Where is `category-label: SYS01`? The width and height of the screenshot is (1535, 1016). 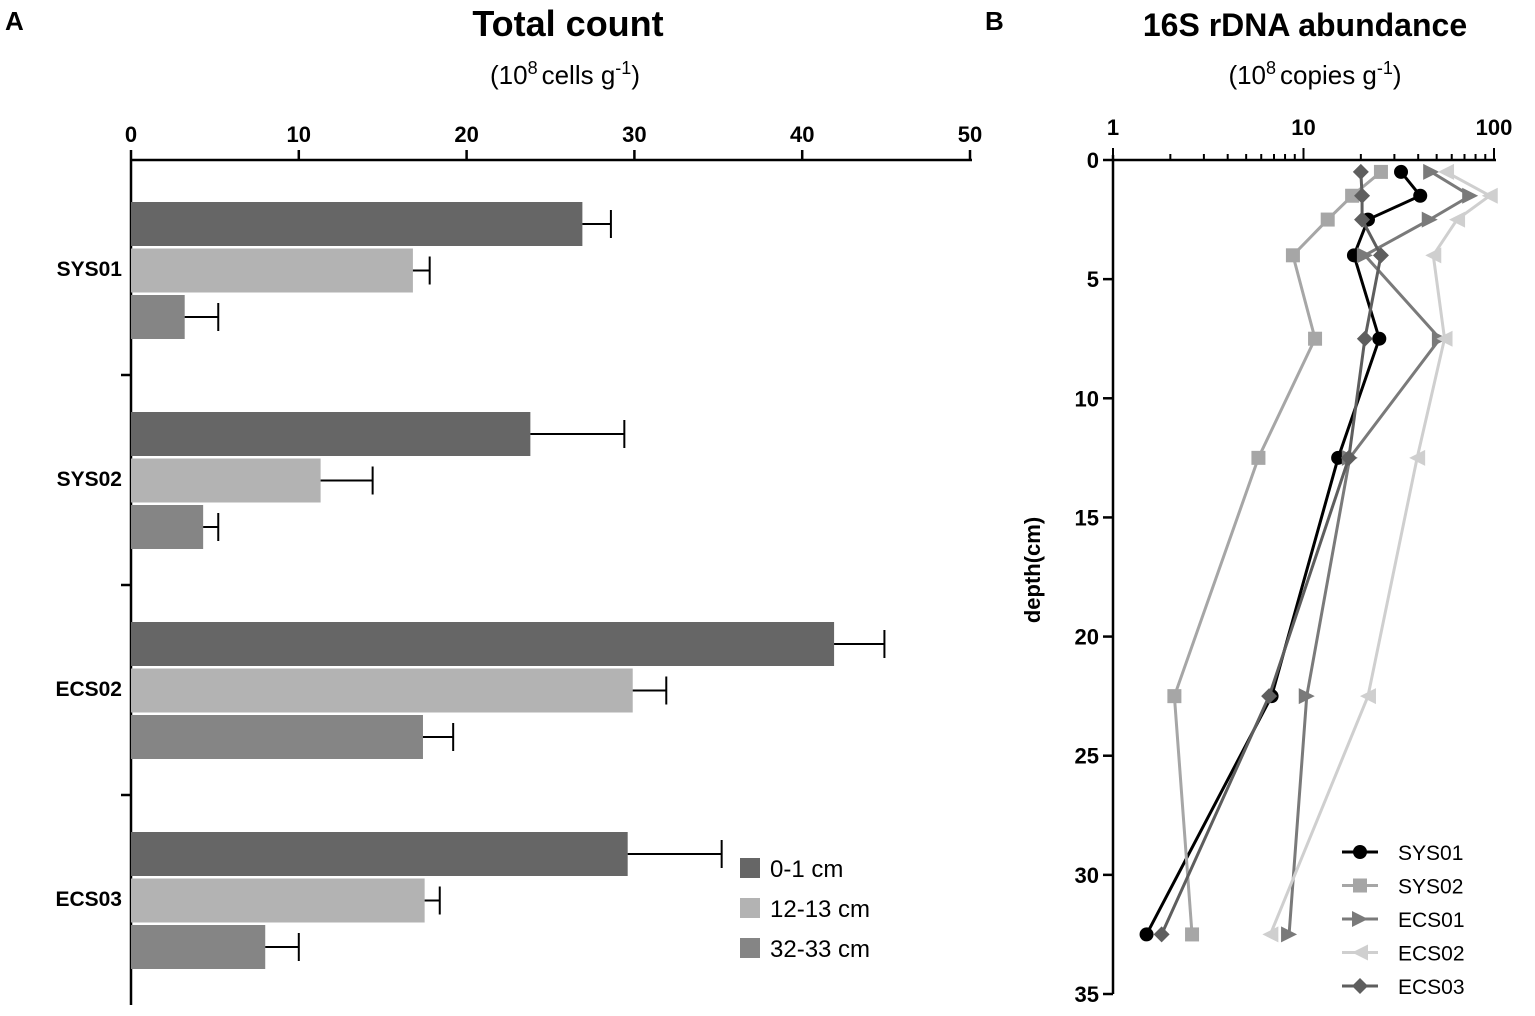
category-label: SYS01 is located at coordinates (90, 269).